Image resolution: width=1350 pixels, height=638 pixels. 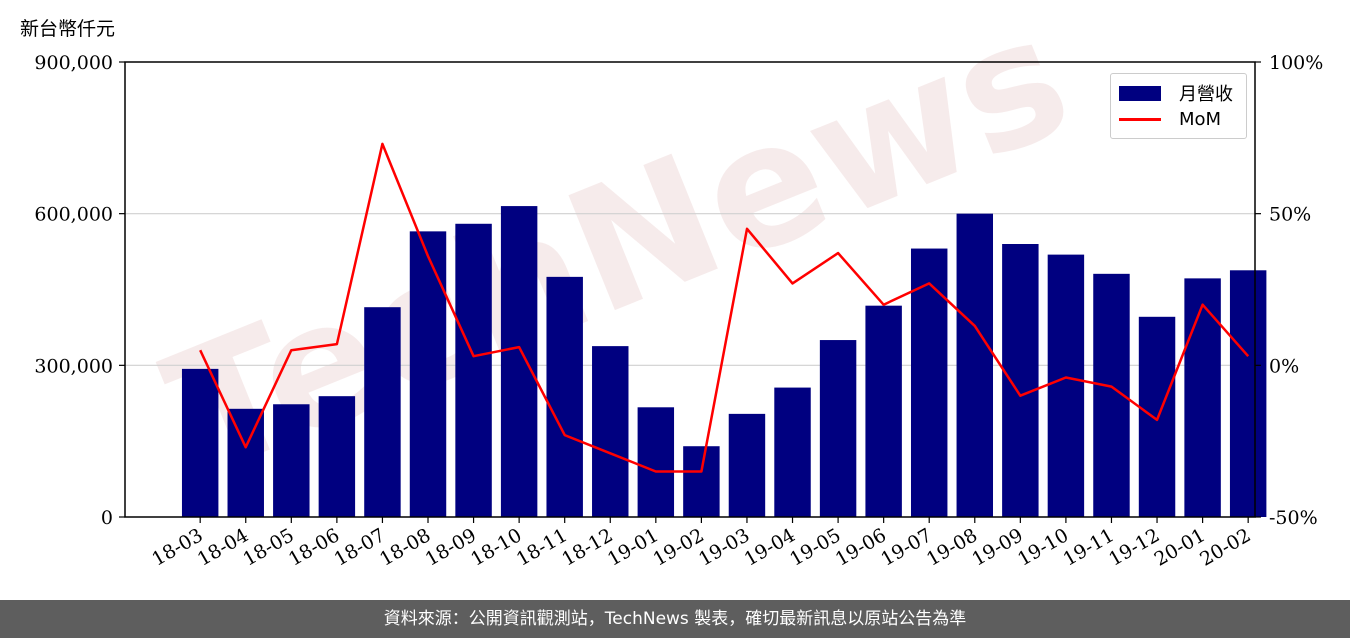 What do you see at coordinates (223, 547) in the screenshot?
I see `x-tick-label: 18-04` at bounding box center [223, 547].